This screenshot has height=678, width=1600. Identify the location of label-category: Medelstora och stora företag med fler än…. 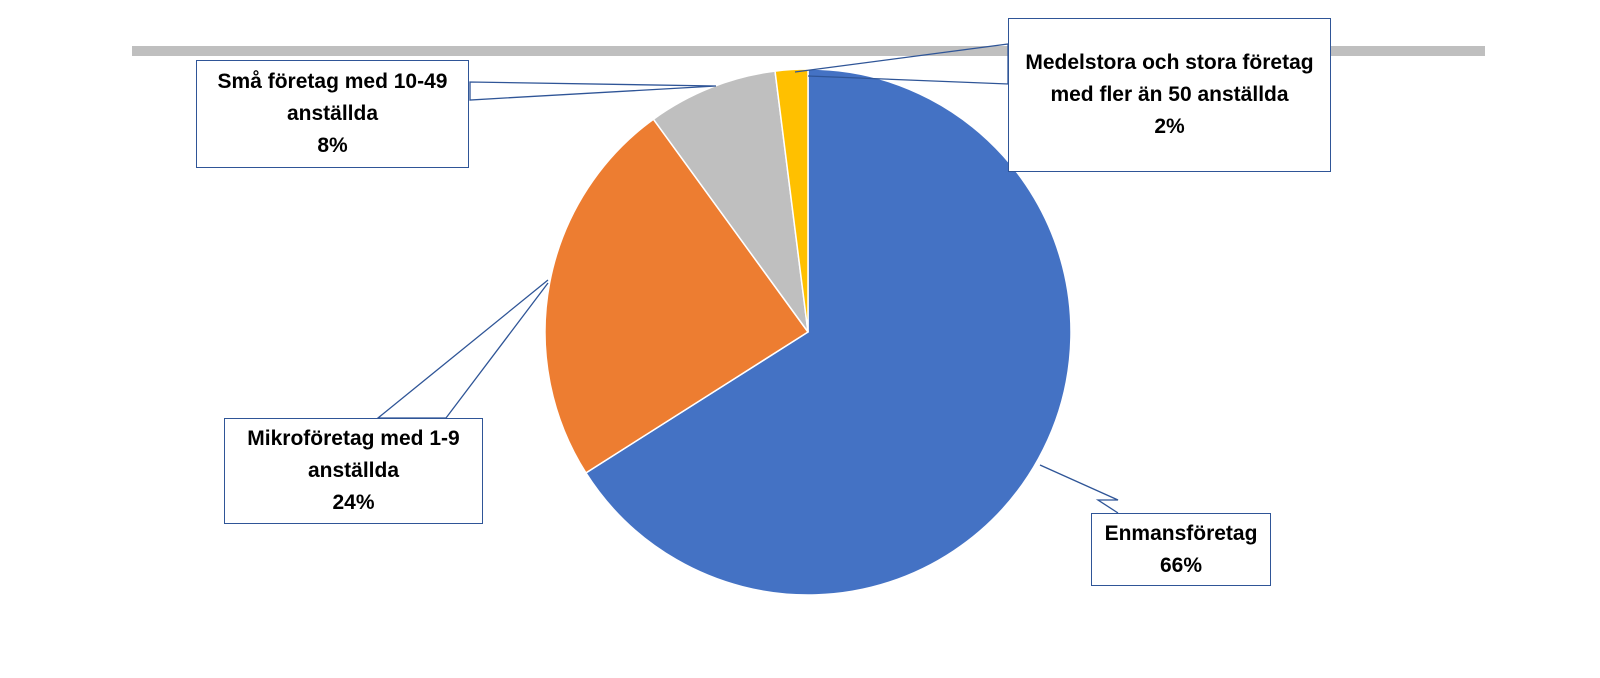
(1169, 78).